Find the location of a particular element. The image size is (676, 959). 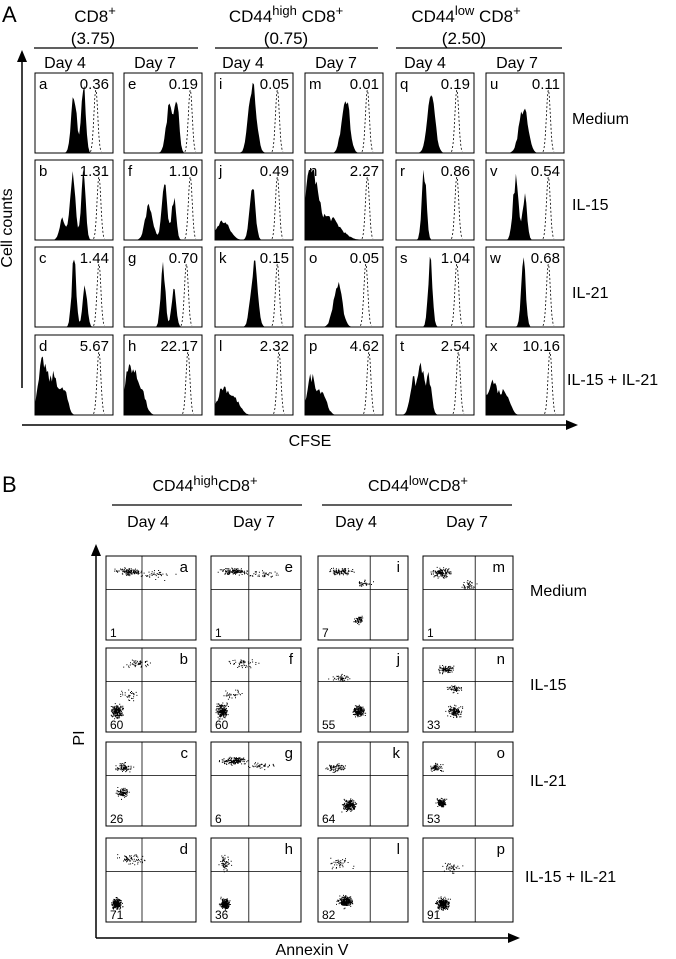

dotplot-panel: g6 is located at coordinates (256, 784).